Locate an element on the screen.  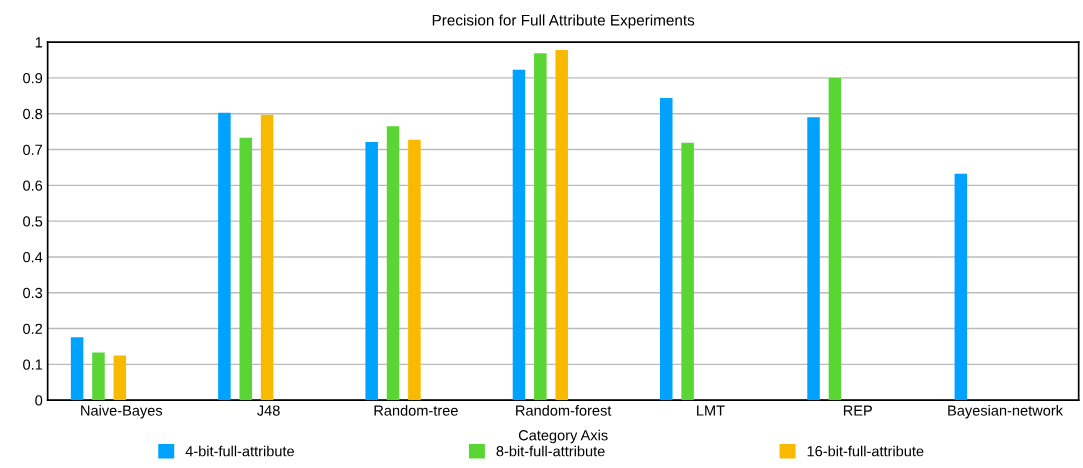
y-tick-label: 0.1 is located at coordinates (33, 364).